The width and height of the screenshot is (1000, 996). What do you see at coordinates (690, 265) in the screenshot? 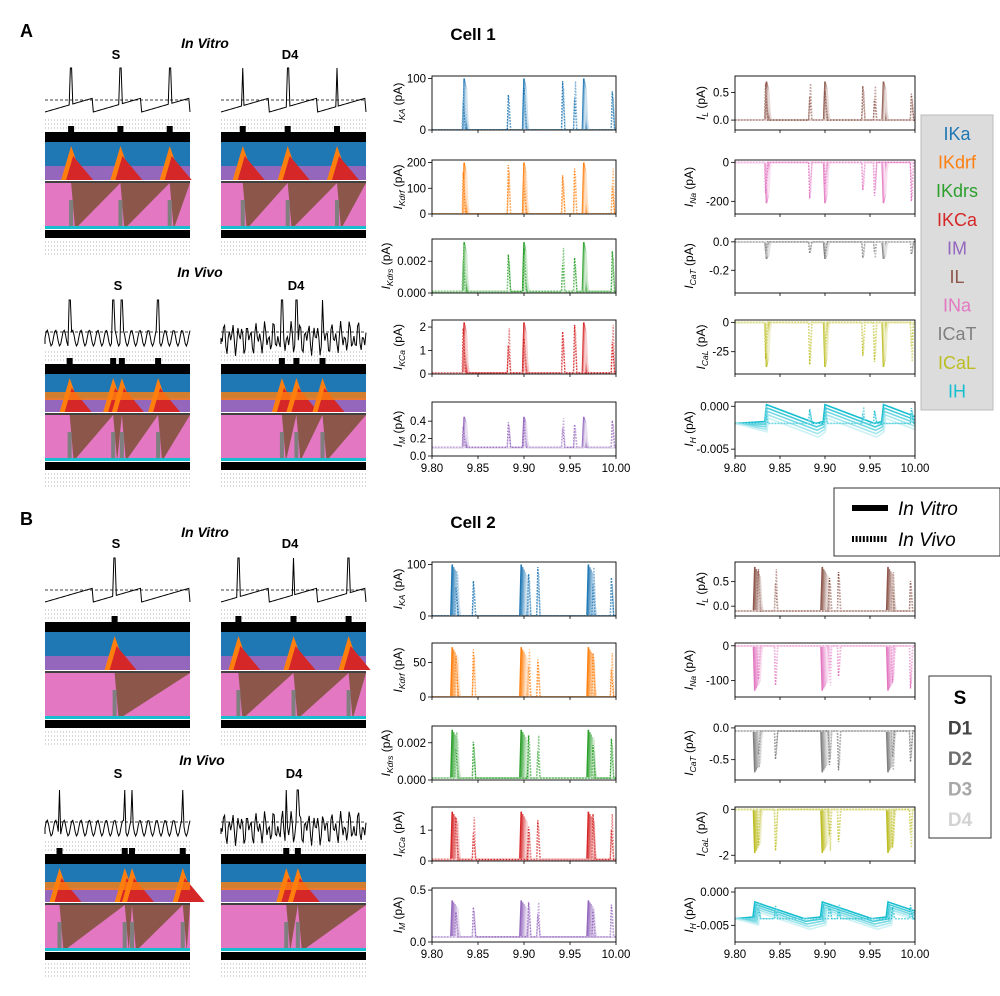
I see `y-axis-label: ICaT (pA)` at bounding box center [690, 265].